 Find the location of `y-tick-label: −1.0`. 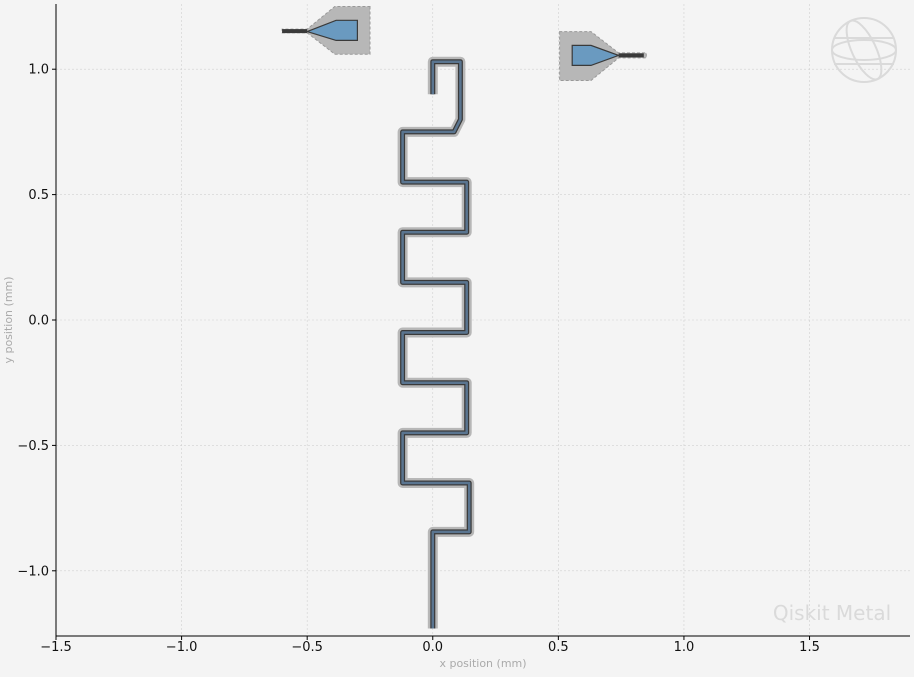

y-tick-label: −1.0 is located at coordinates (33, 571).